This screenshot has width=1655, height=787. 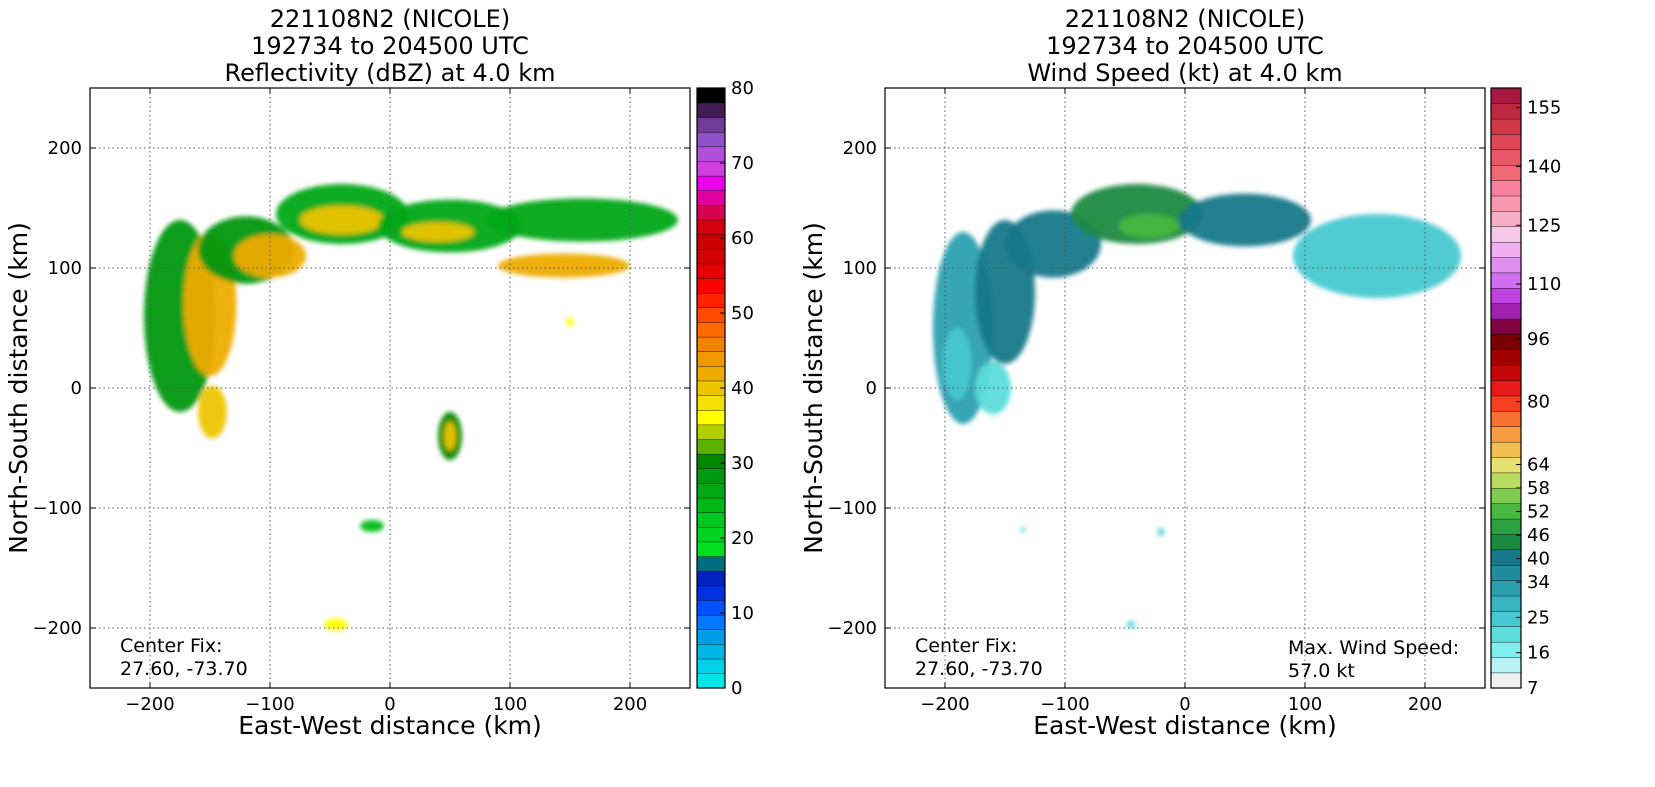 What do you see at coordinates (725, 388) in the screenshot?
I see `colorbar: 0 10 20 30 40 50 60 70 80` at bounding box center [725, 388].